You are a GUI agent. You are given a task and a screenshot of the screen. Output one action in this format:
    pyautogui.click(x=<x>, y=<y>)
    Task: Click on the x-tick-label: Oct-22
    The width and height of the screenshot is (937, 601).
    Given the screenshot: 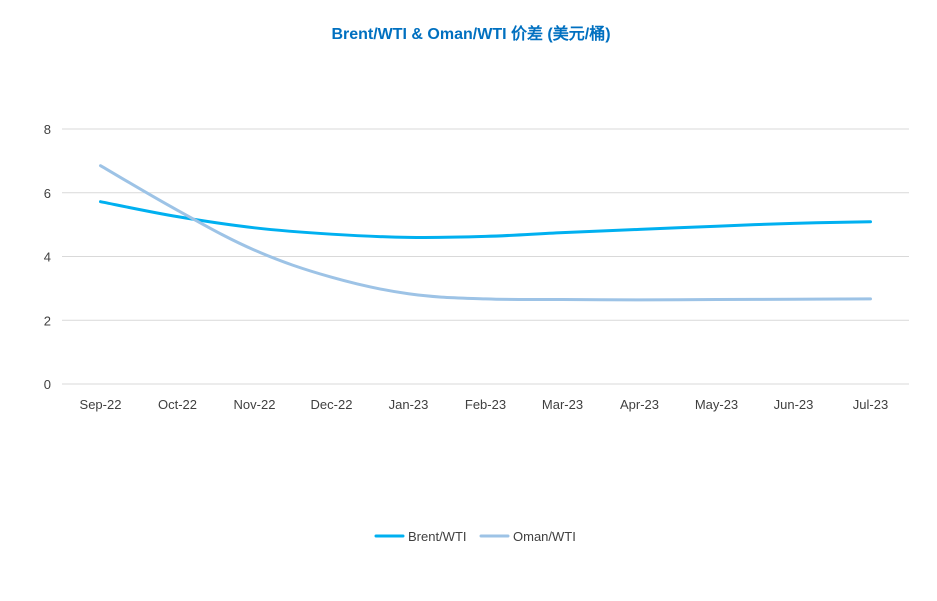 What is the action you would take?
    pyautogui.click(x=177, y=404)
    